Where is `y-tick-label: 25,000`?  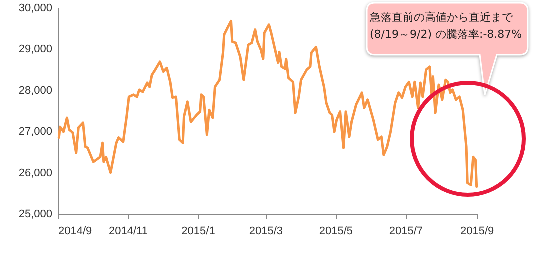 y-tick-label: 25,000 is located at coordinates (35, 214).